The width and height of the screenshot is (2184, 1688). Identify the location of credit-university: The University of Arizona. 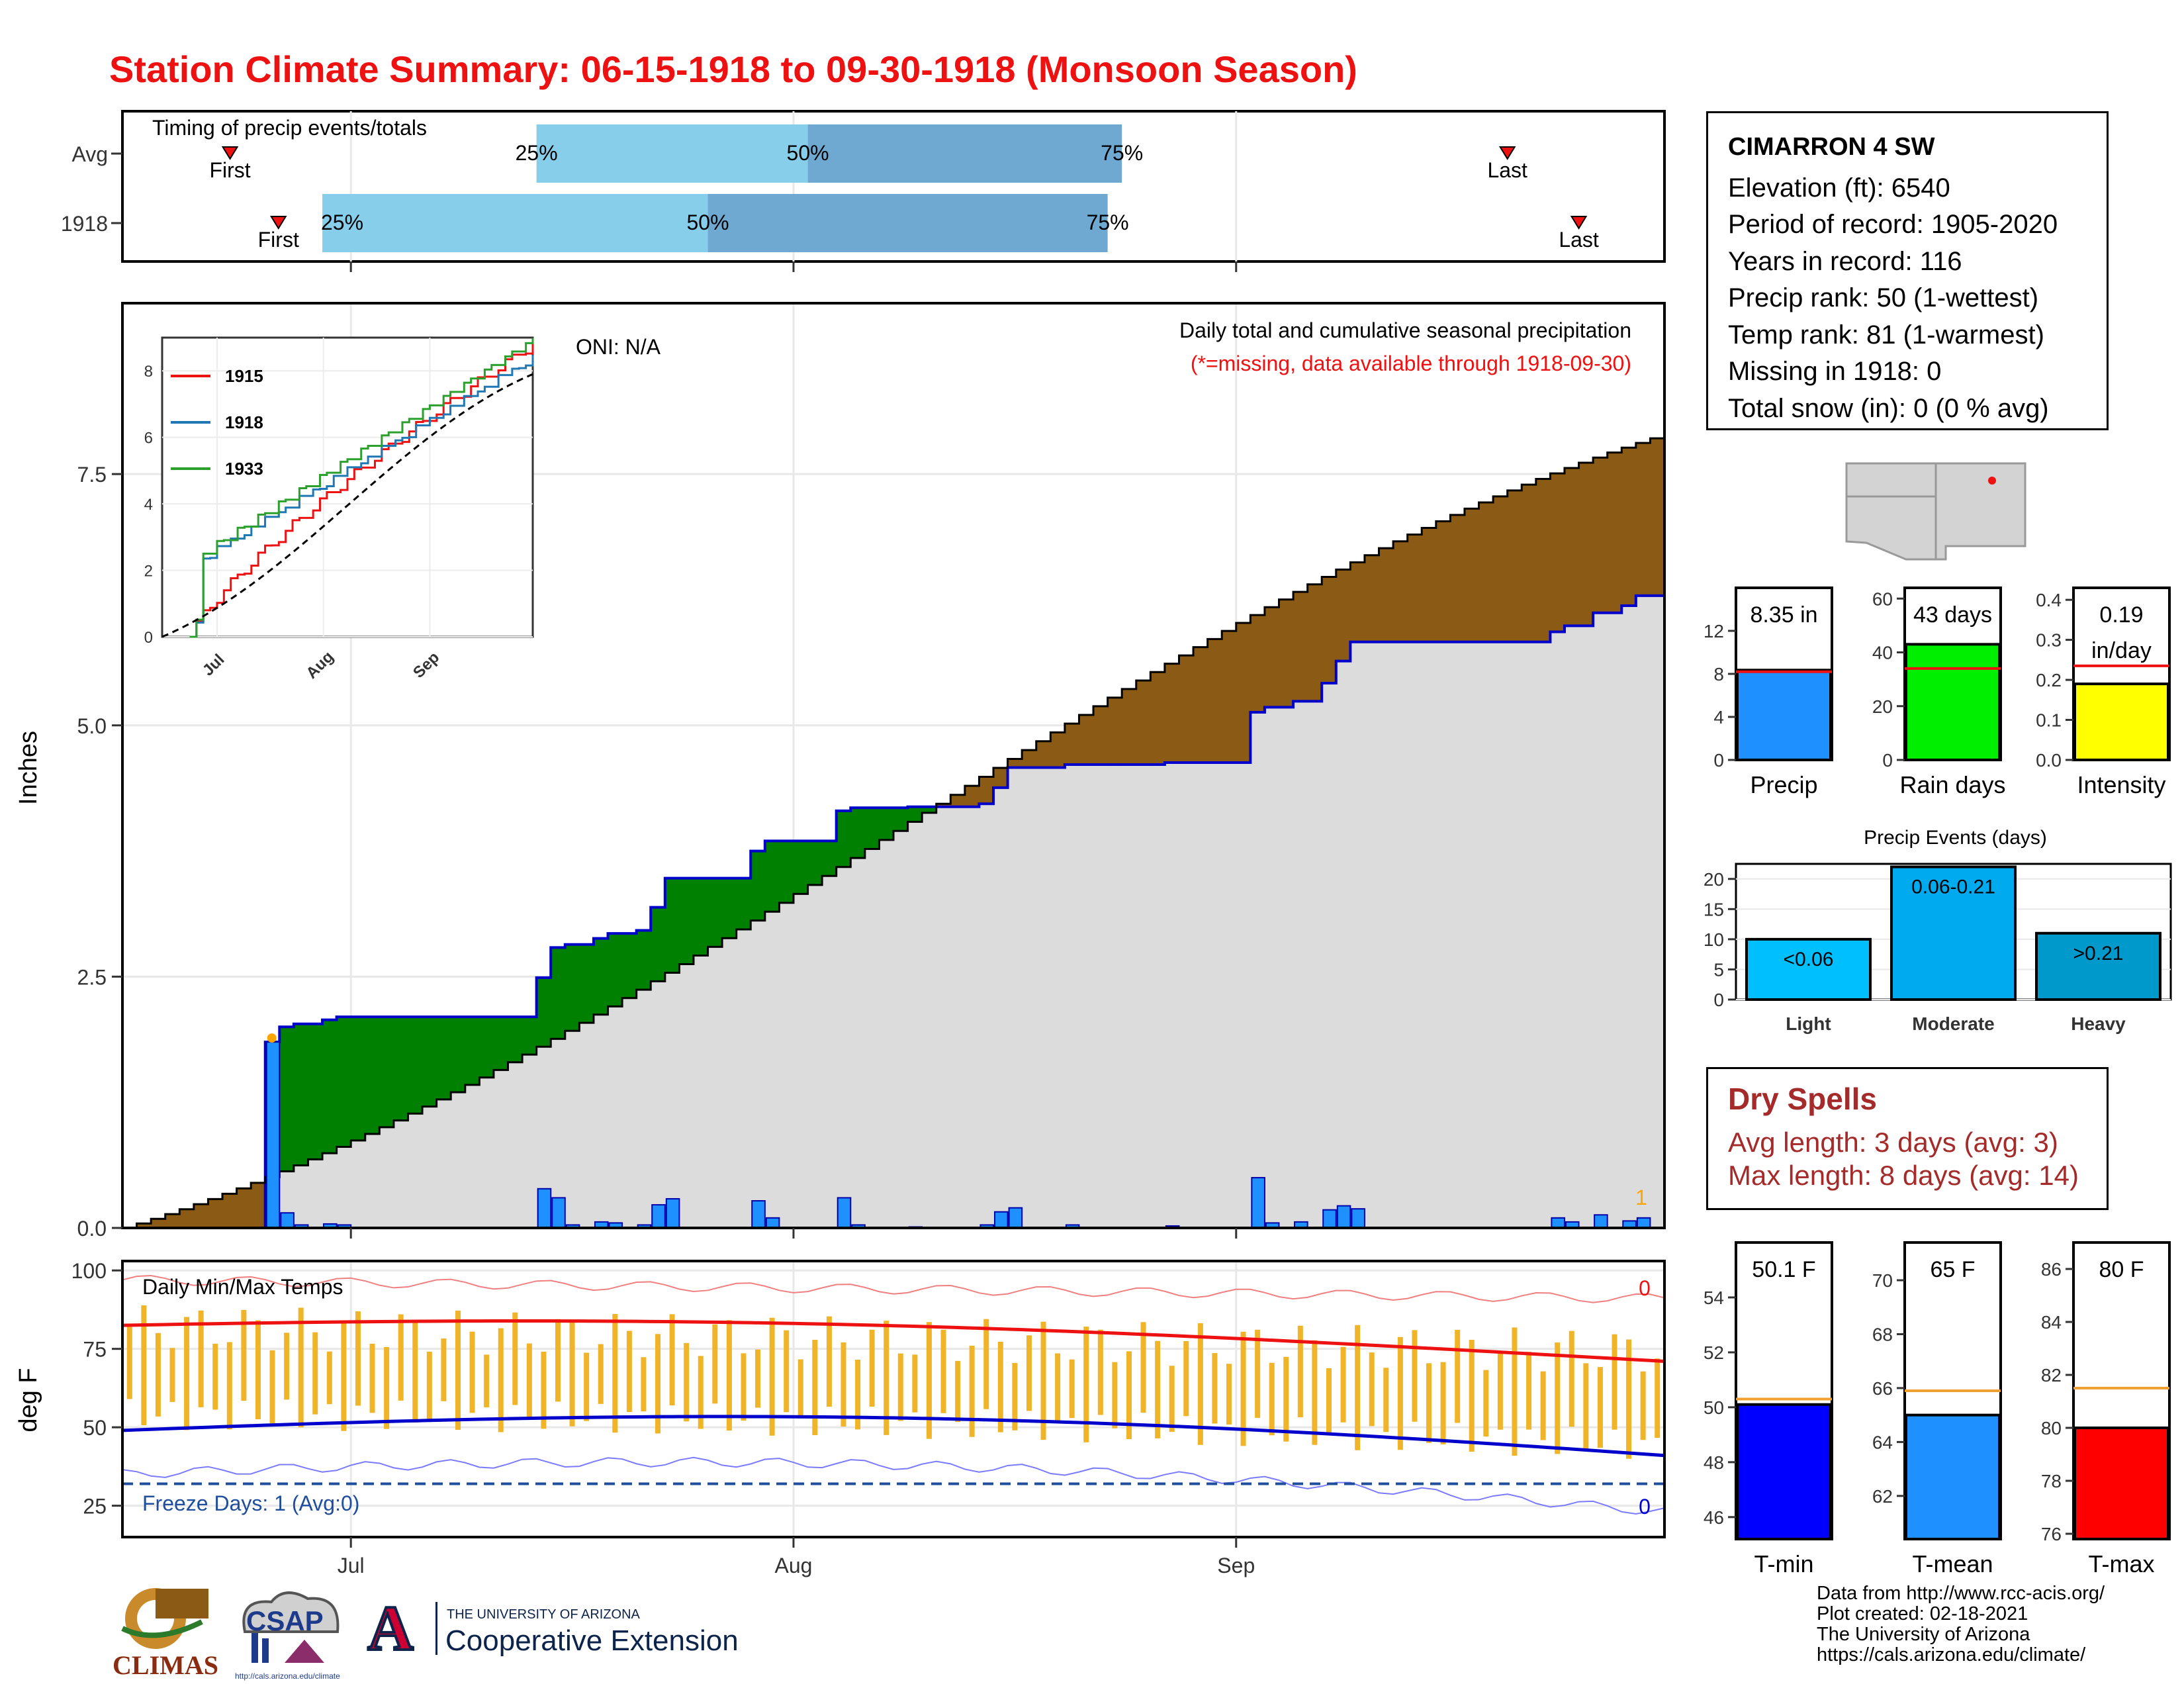
(1923, 1634).